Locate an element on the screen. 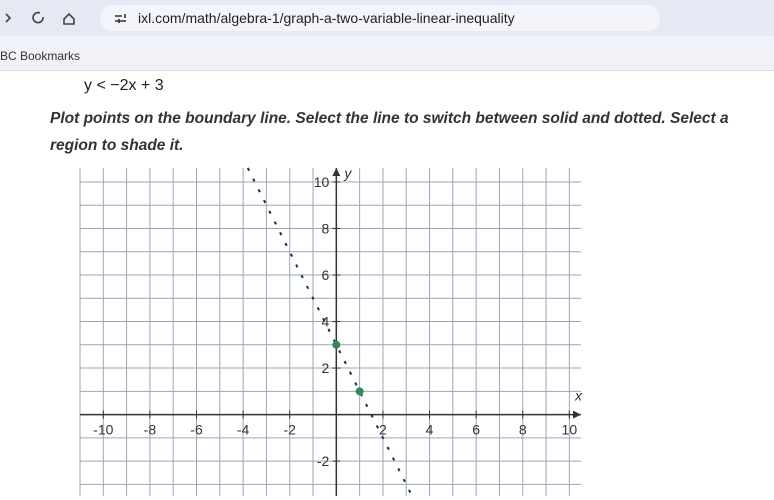 This screenshot has height=500, width=774. boundary-line is located at coordinates (329, 332).